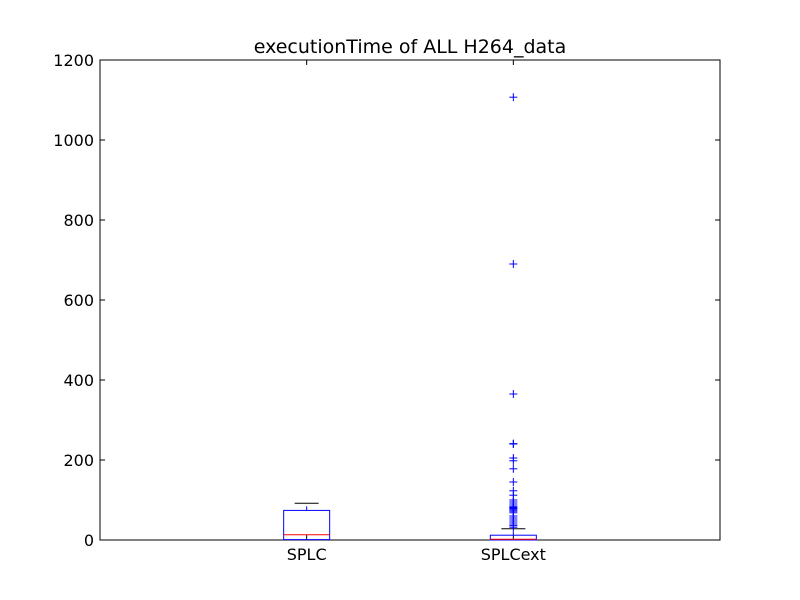 The image size is (800, 600). What do you see at coordinates (73, 60) in the screenshot?
I see `y-tick-label: 1200` at bounding box center [73, 60].